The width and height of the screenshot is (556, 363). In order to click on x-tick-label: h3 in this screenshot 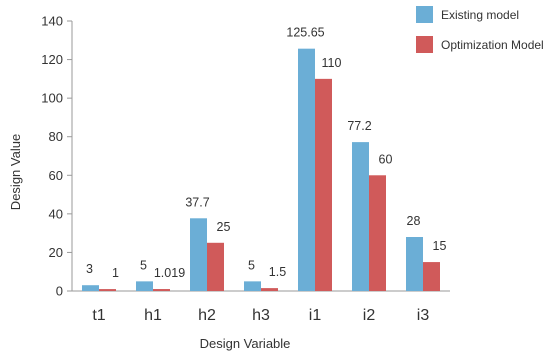, I will do `click(261, 315)`.